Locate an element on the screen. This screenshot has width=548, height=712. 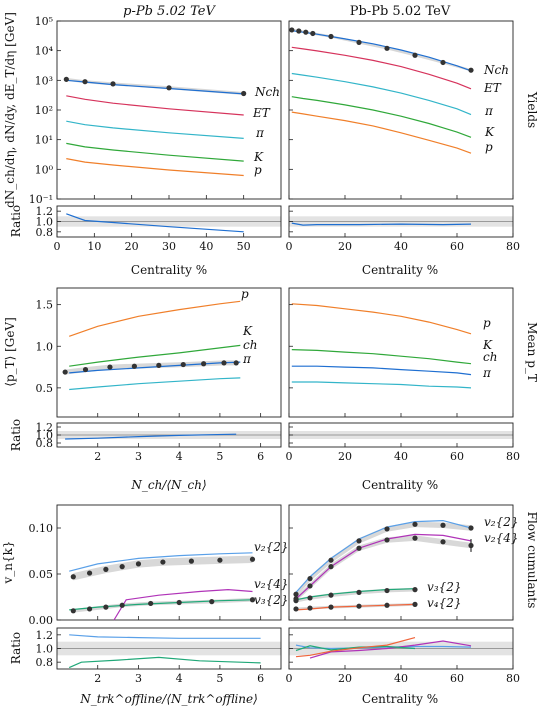
ratio-flow-ppb-ytick-label: 1.2 is located at coordinates (45, 635).